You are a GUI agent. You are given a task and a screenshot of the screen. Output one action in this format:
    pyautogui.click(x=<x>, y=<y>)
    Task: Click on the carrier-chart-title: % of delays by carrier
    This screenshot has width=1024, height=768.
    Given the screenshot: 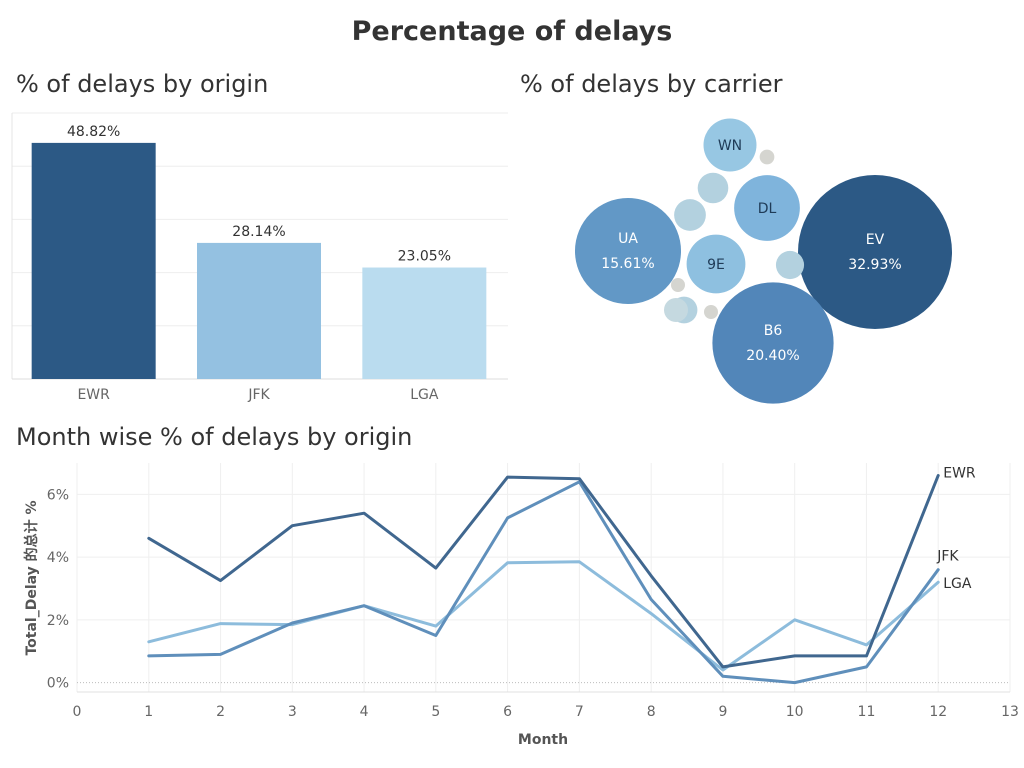 What is the action you would take?
    pyautogui.click(x=651, y=84)
    